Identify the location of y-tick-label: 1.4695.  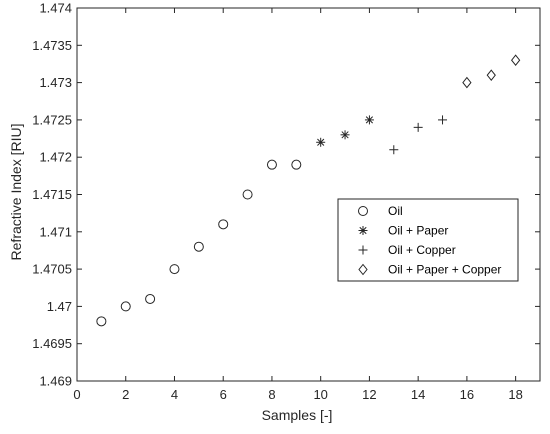
(52, 343).